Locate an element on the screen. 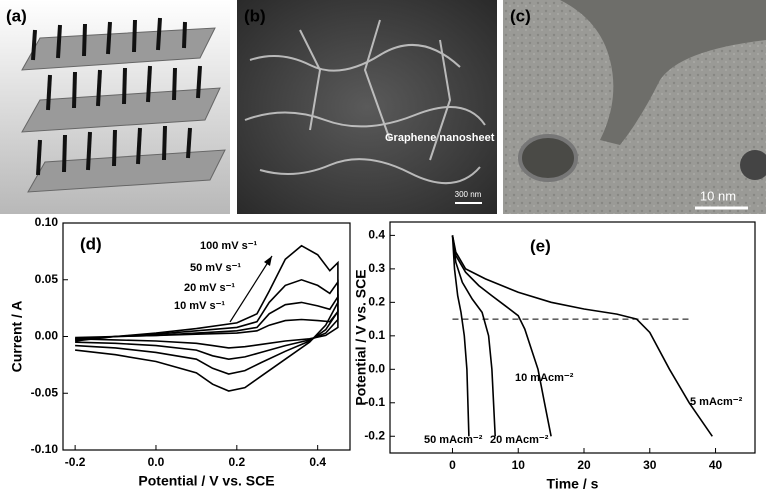 The height and width of the screenshot is (497, 766). y-tick-label: 0.1 is located at coordinates (376, 335).